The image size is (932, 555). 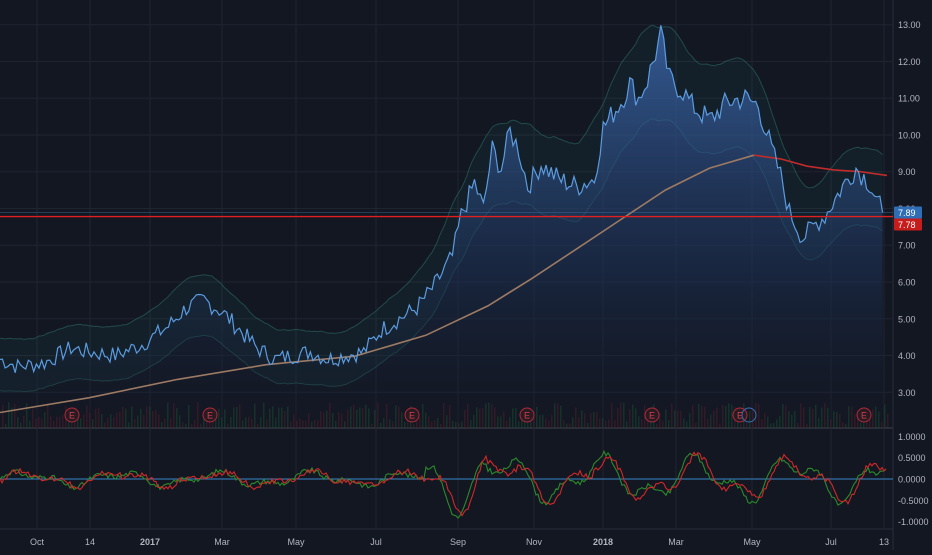 What do you see at coordinates (37, 542) in the screenshot?
I see `time-tick-label: Oct` at bounding box center [37, 542].